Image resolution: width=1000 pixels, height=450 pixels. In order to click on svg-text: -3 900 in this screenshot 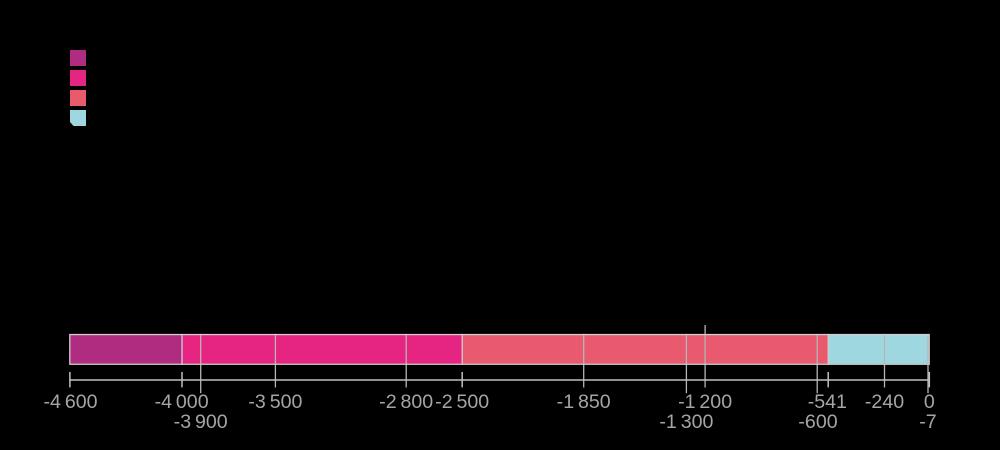, I will do `click(201, 422)`.